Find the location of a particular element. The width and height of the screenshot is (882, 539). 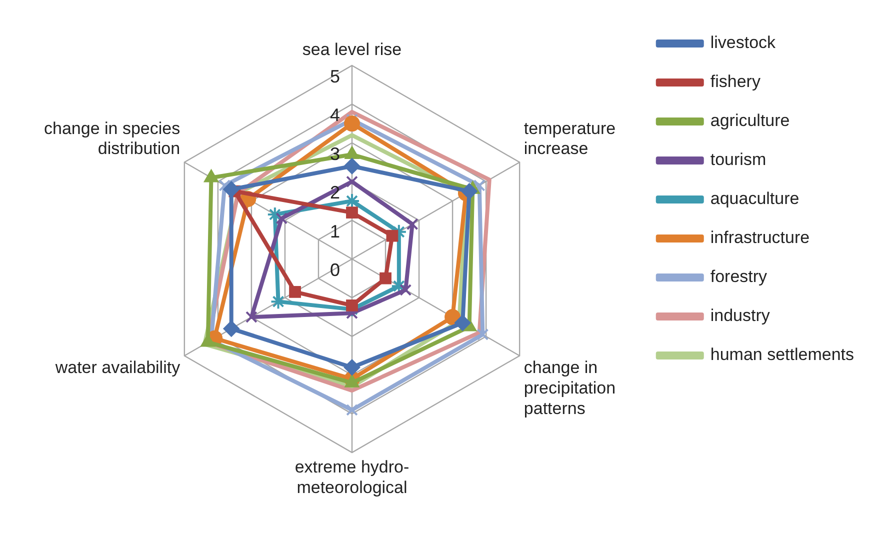

legend-label: agriculture is located at coordinates (750, 120).